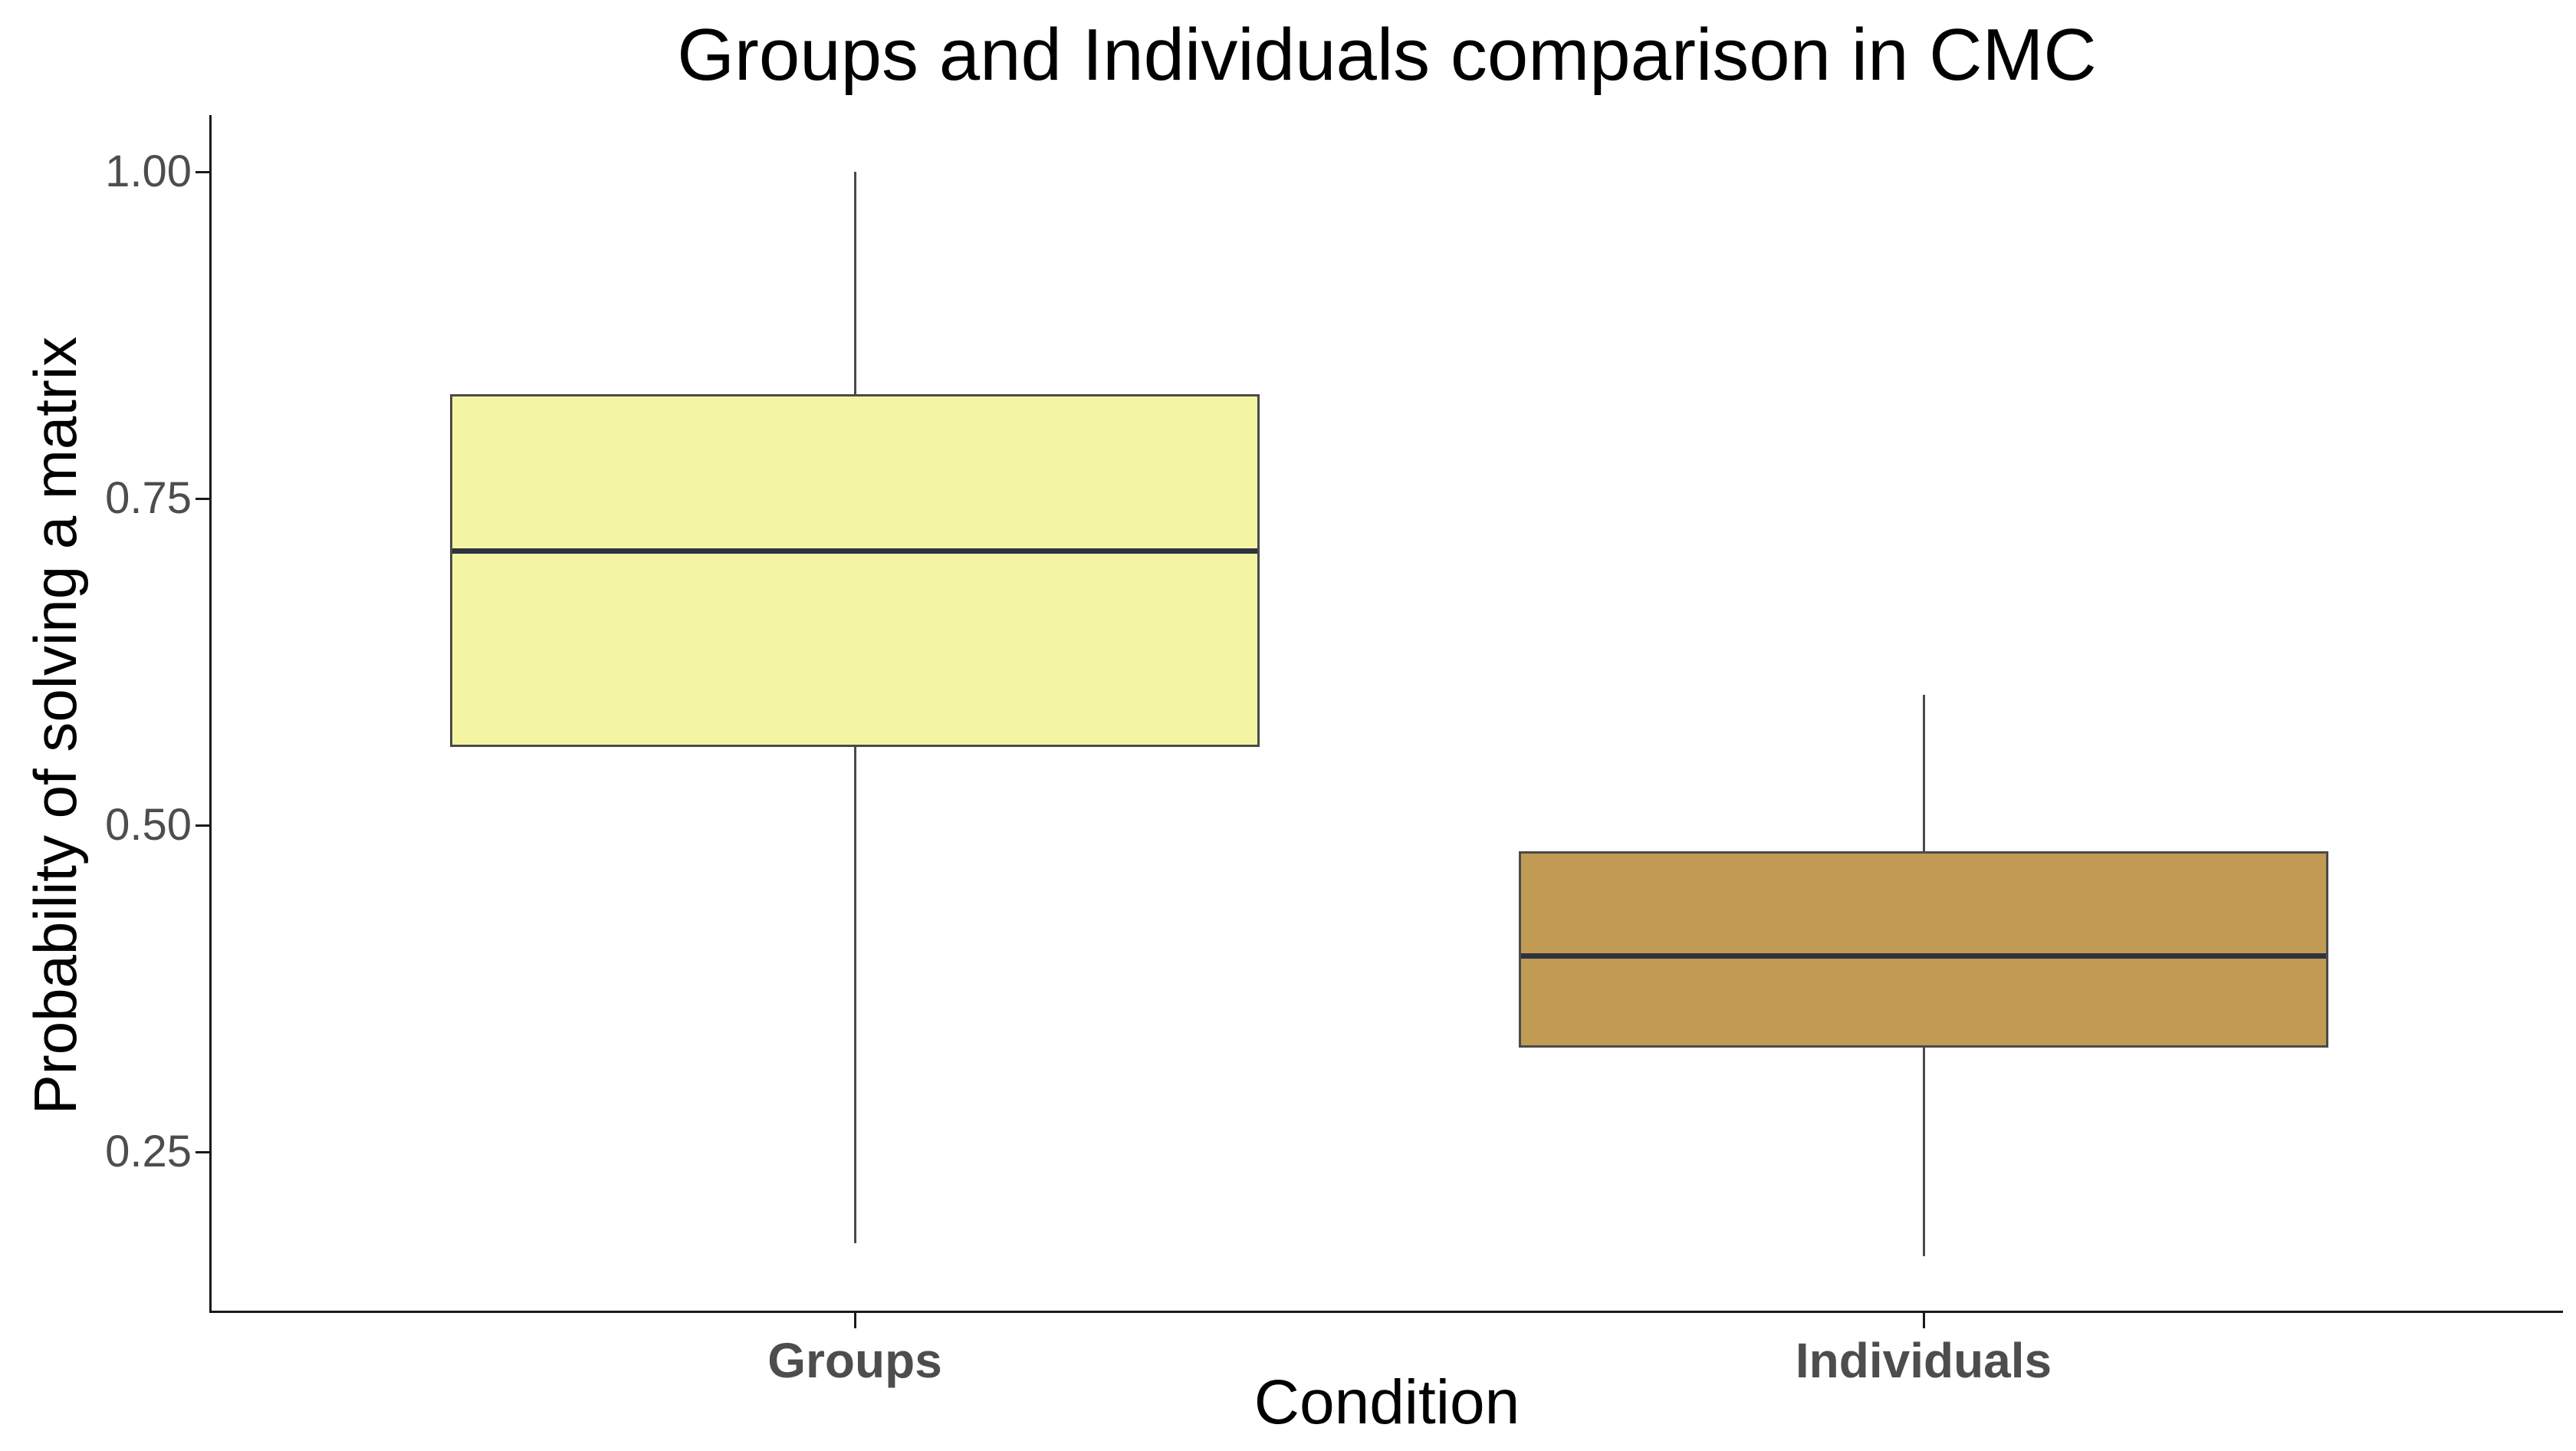 This screenshot has height=1451, width=2576. What do you see at coordinates (148, 498) in the screenshot?
I see `y-tick-label: 0.75` at bounding box center [148, 498].